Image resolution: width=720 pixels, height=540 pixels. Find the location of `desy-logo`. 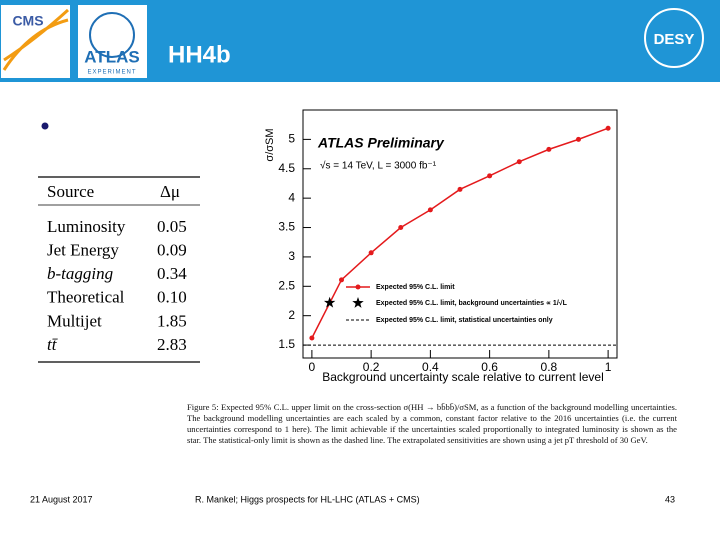

desy-logo is located at coordinates (674, 38).